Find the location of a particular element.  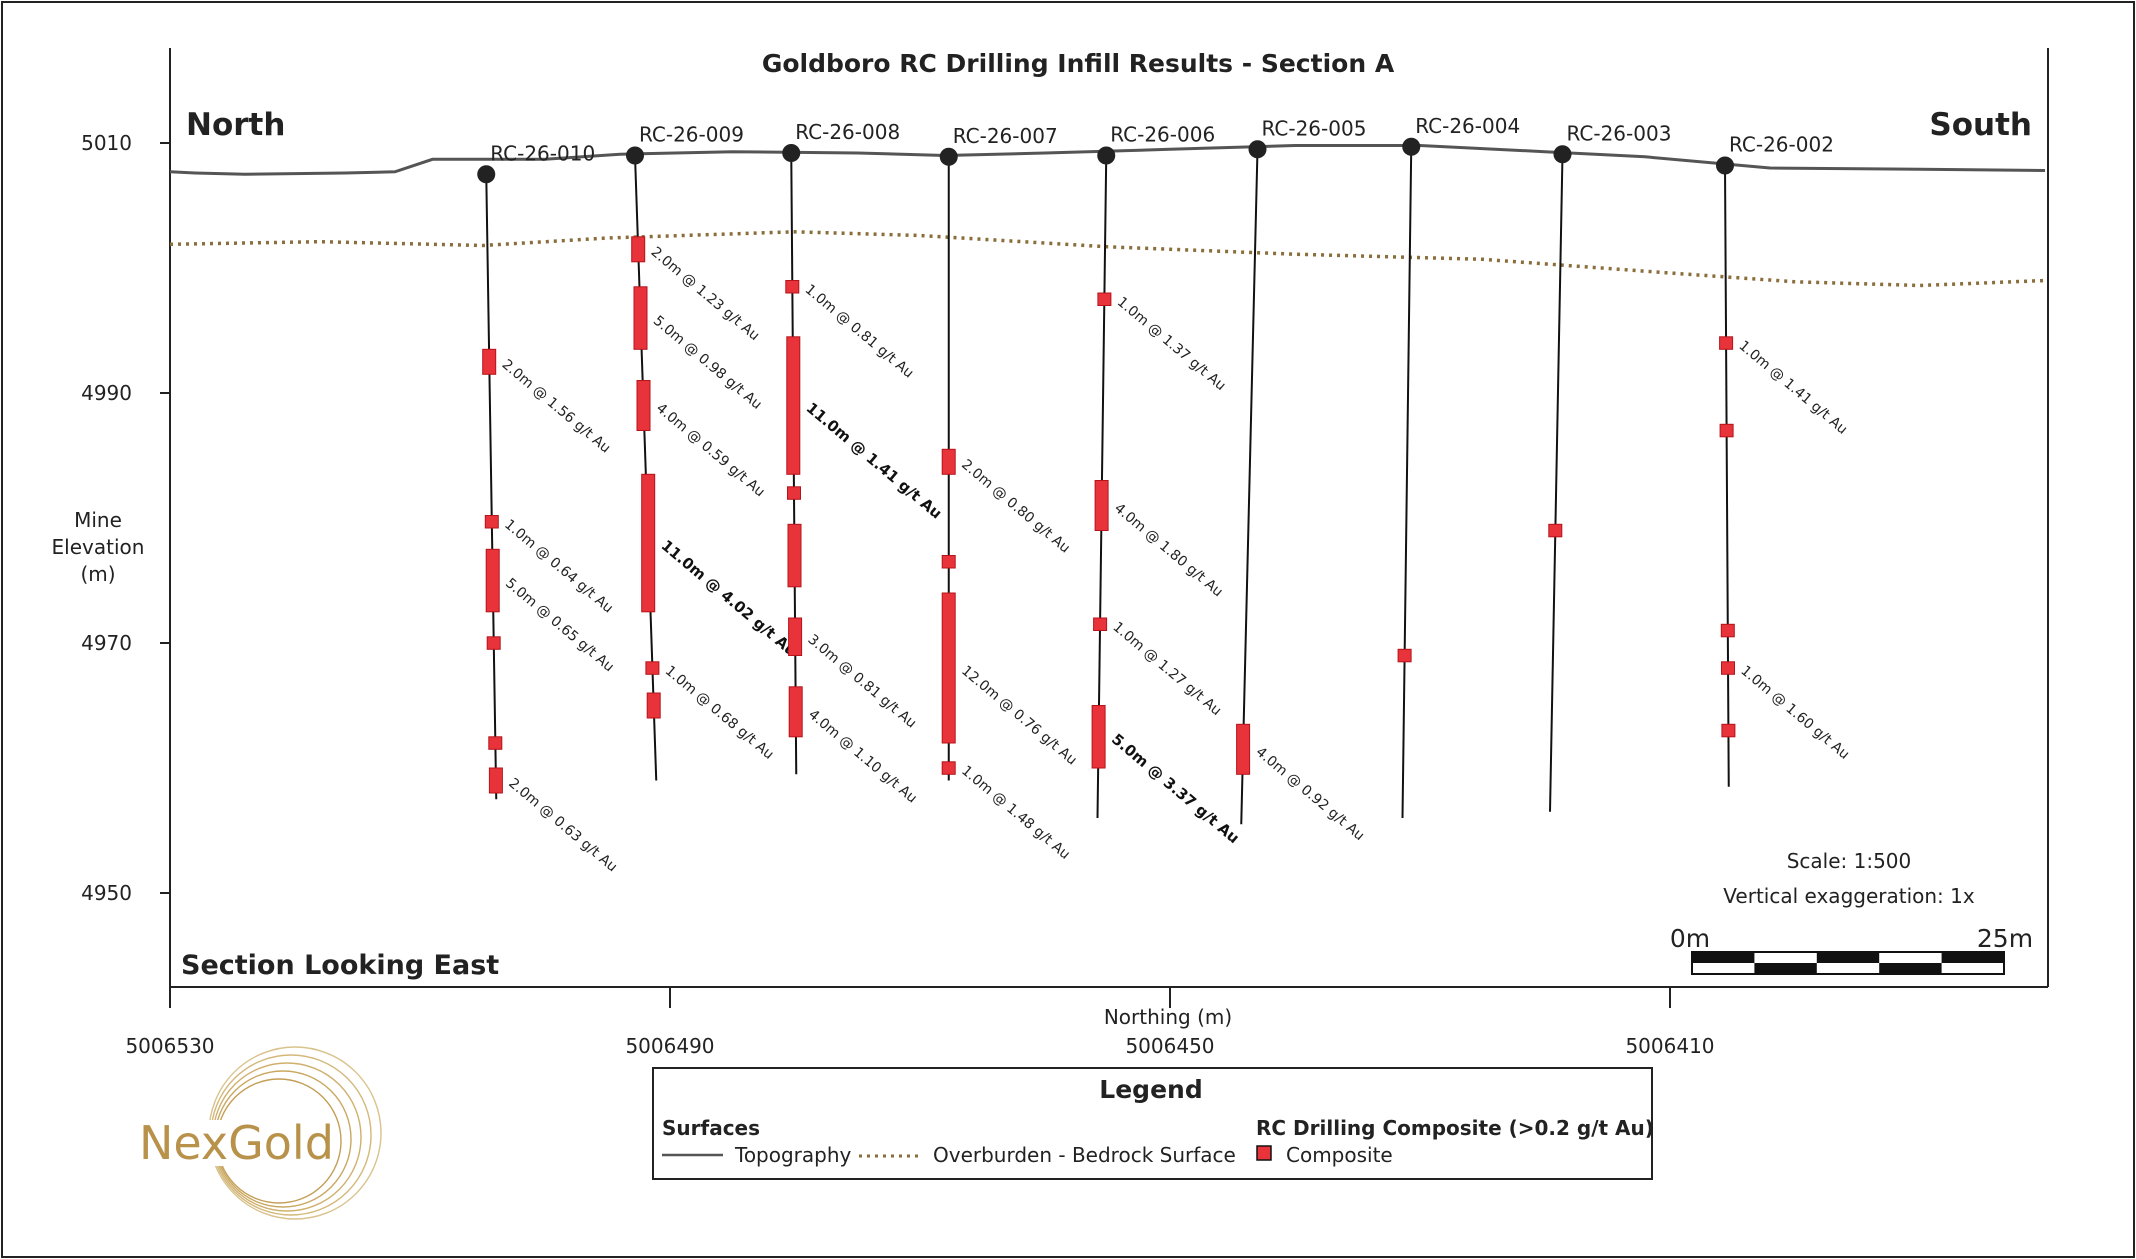

legend-topography-label: Topography is located at coordinates (793, 1155).